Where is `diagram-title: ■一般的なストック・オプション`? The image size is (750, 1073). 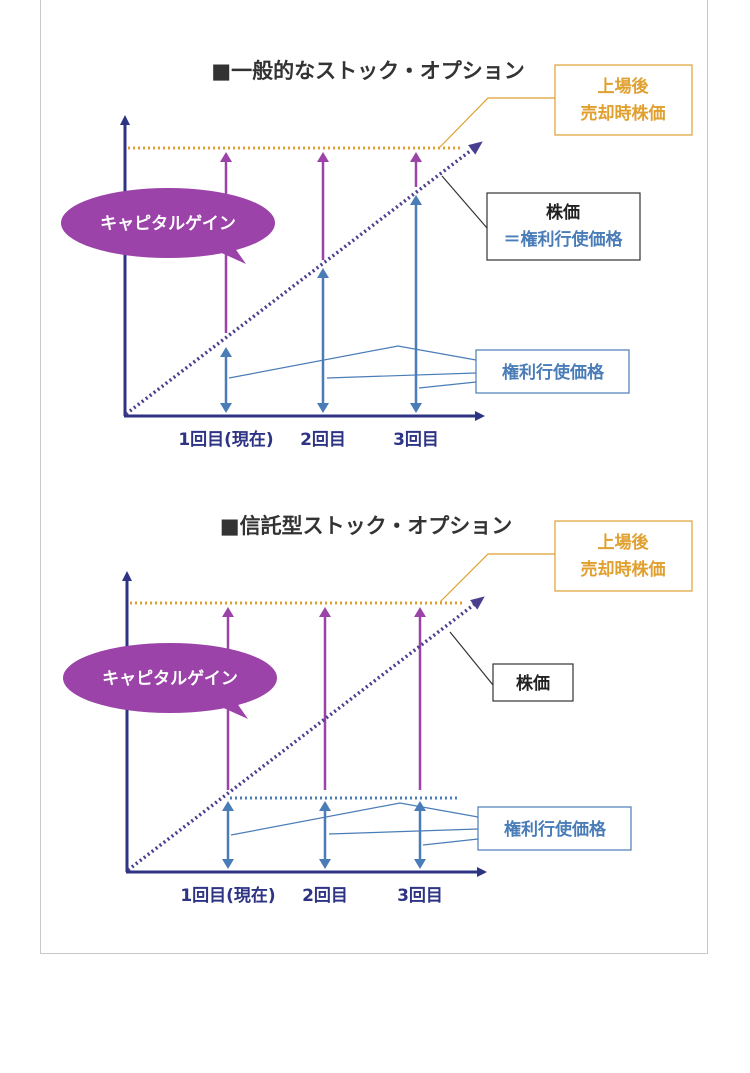
diagram-title: ■一般的なストック・オプション is located at coordinates (367, 71).